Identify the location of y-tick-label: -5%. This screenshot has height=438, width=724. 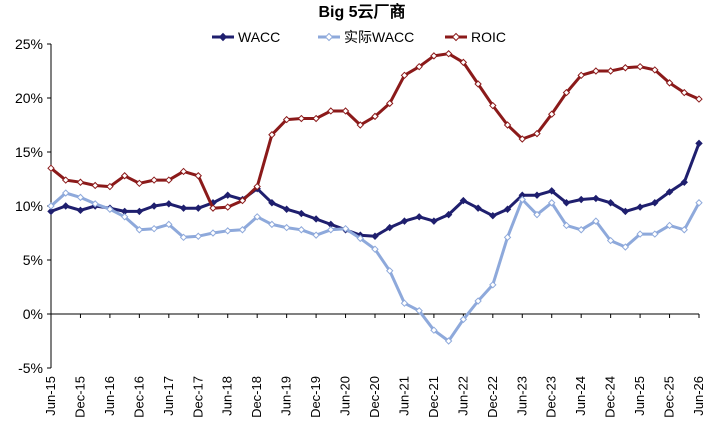
(30, 368).